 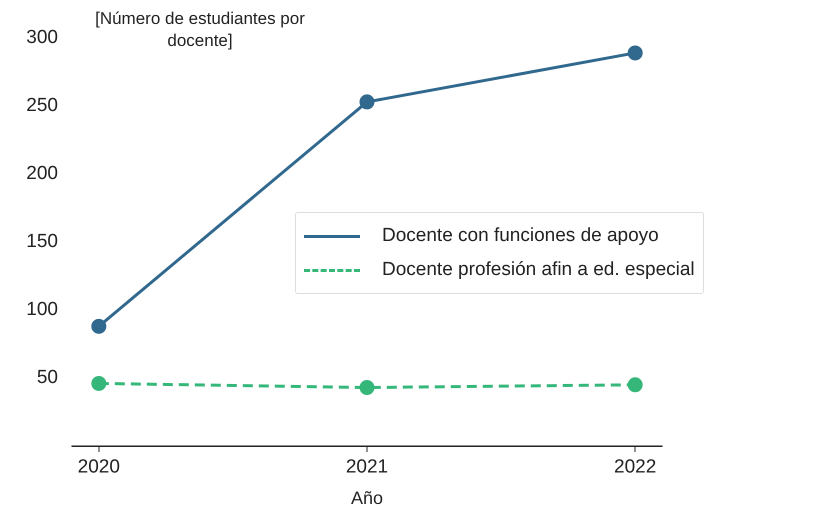 What do you see at coordinates (42, 241) in the screenshot?
I see `y-tick-label: 150` at bounding box center [42, 241].